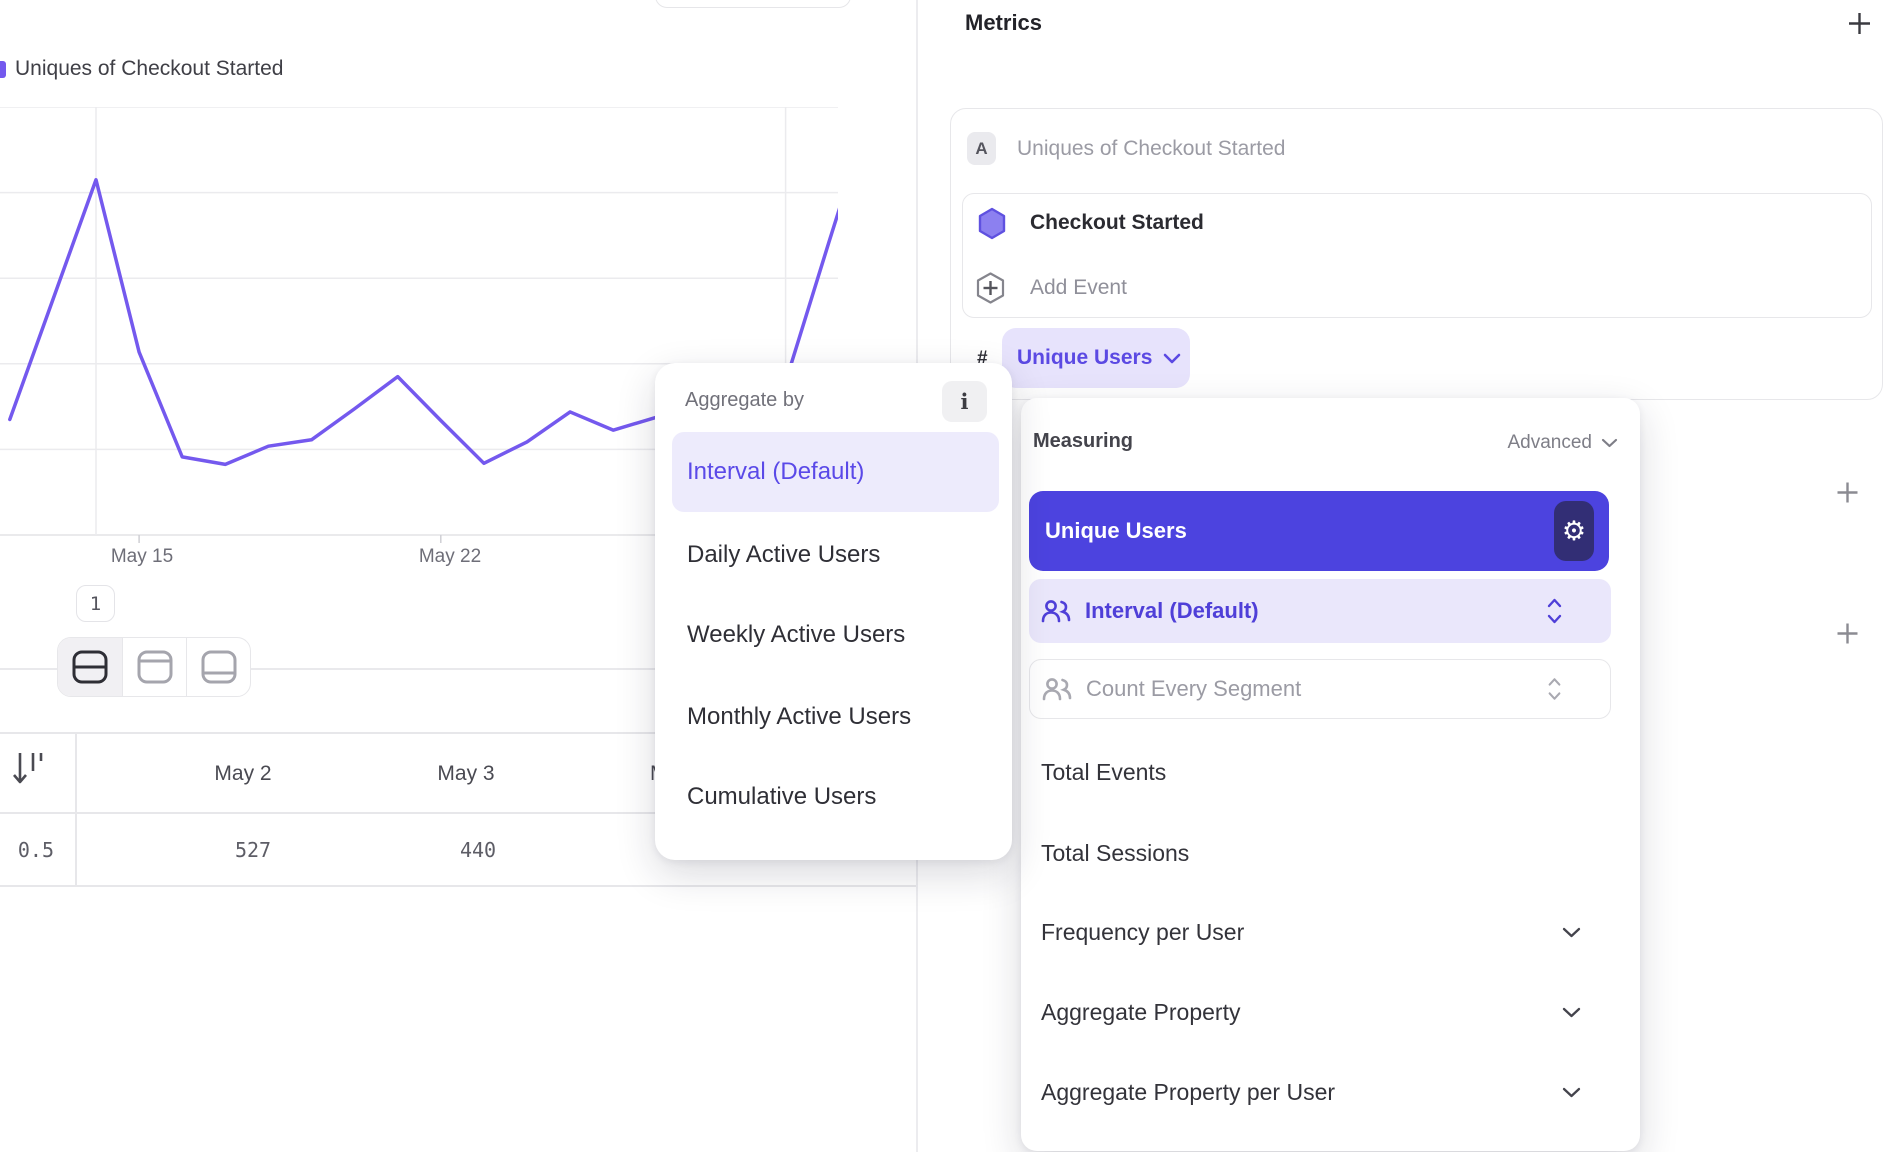  I want to click on table-row-label: 0.5, so click(35, 850).